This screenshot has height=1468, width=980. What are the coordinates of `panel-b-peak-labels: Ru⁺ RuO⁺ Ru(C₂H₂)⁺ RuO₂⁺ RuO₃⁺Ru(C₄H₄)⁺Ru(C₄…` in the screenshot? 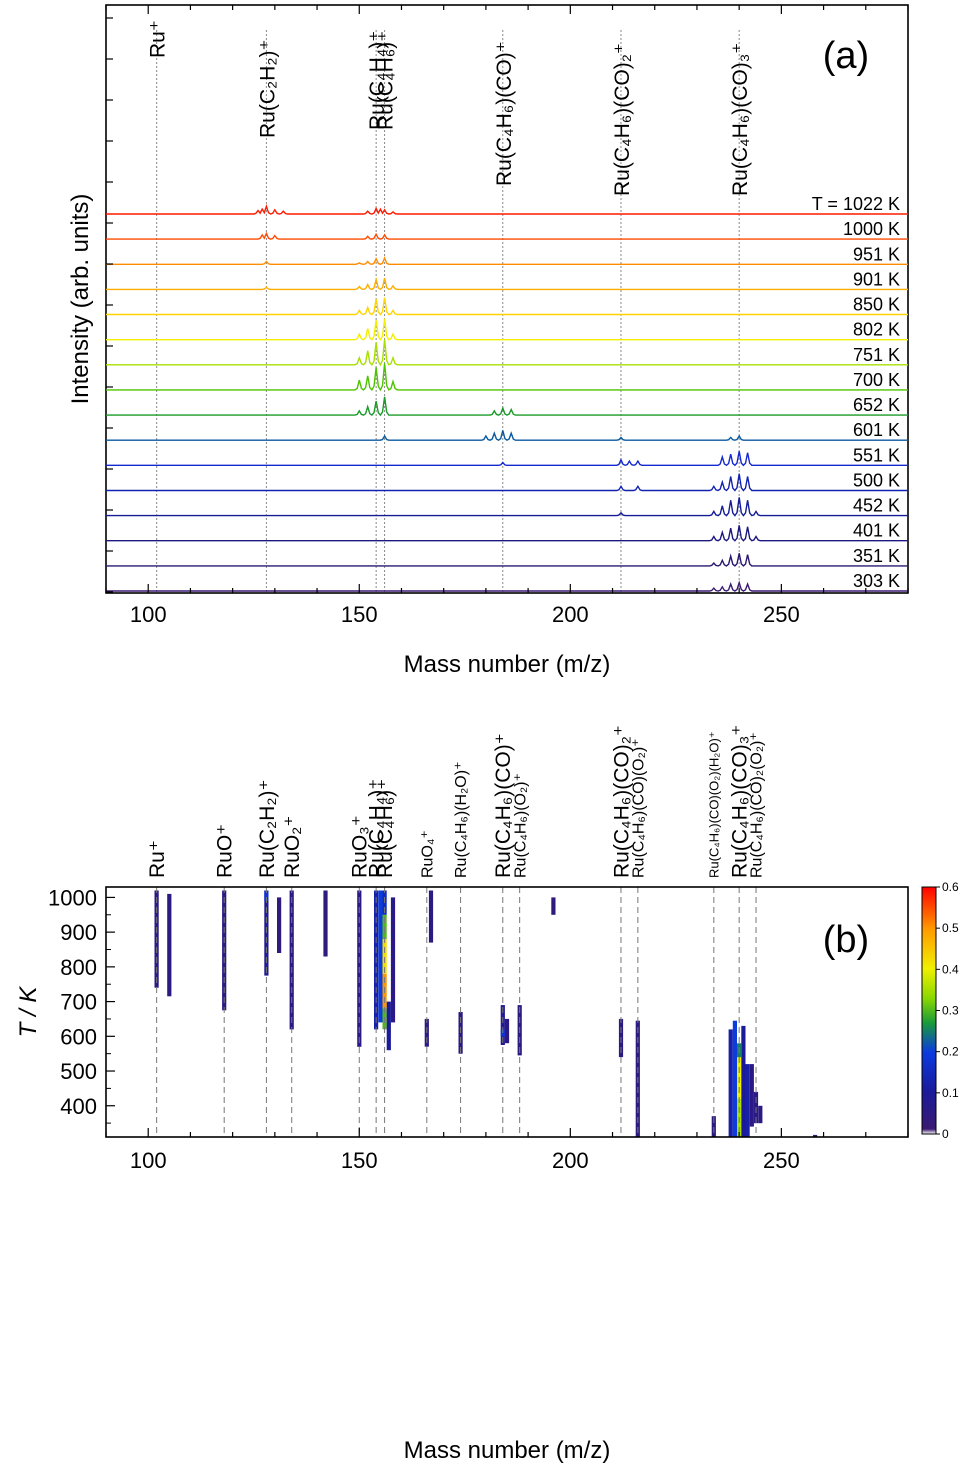 It's located at (456, 801).